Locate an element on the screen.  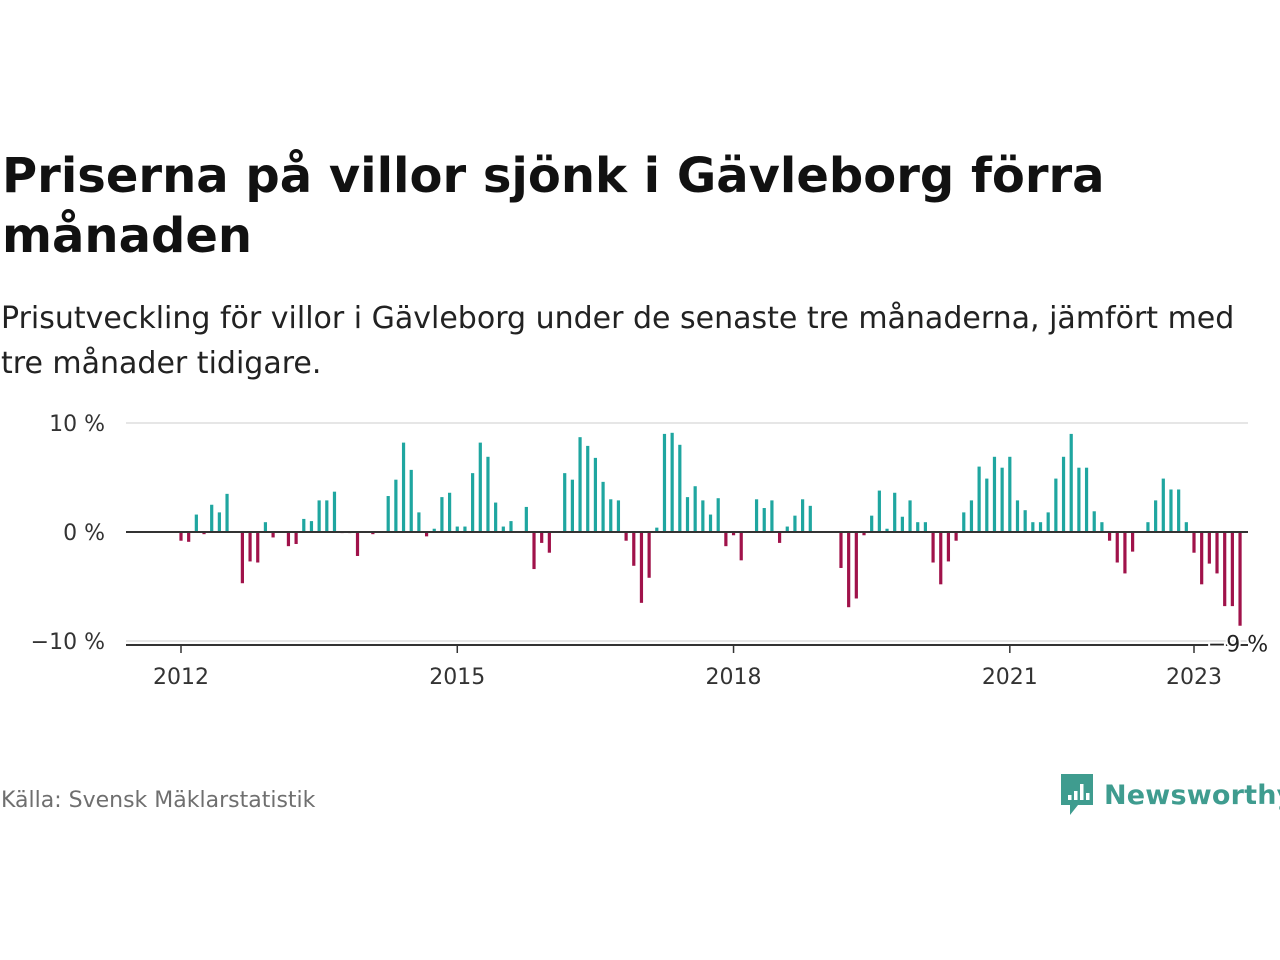
y-axis-labels: 10 % 0 % −10 % is located at coordinates (68, 533).